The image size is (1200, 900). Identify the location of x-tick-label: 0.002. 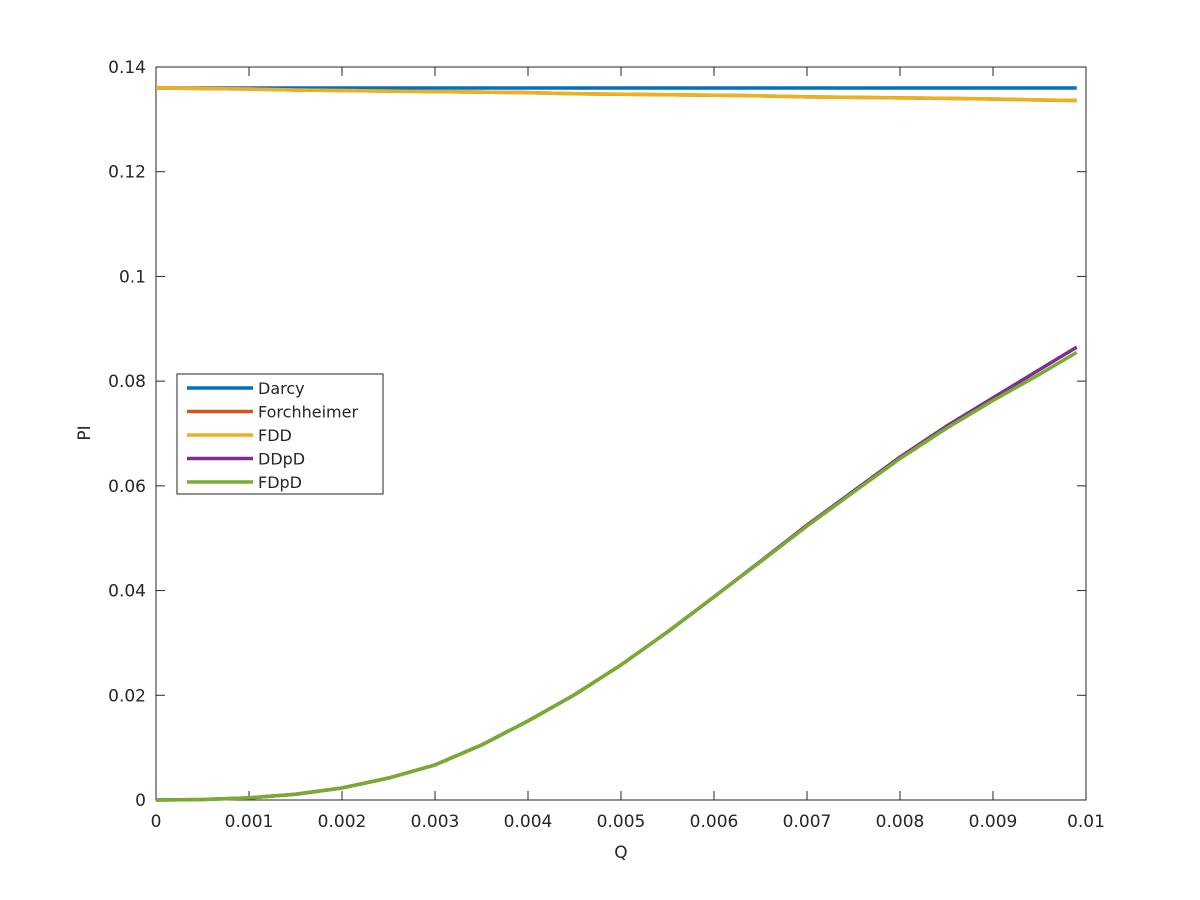
(342, 822).